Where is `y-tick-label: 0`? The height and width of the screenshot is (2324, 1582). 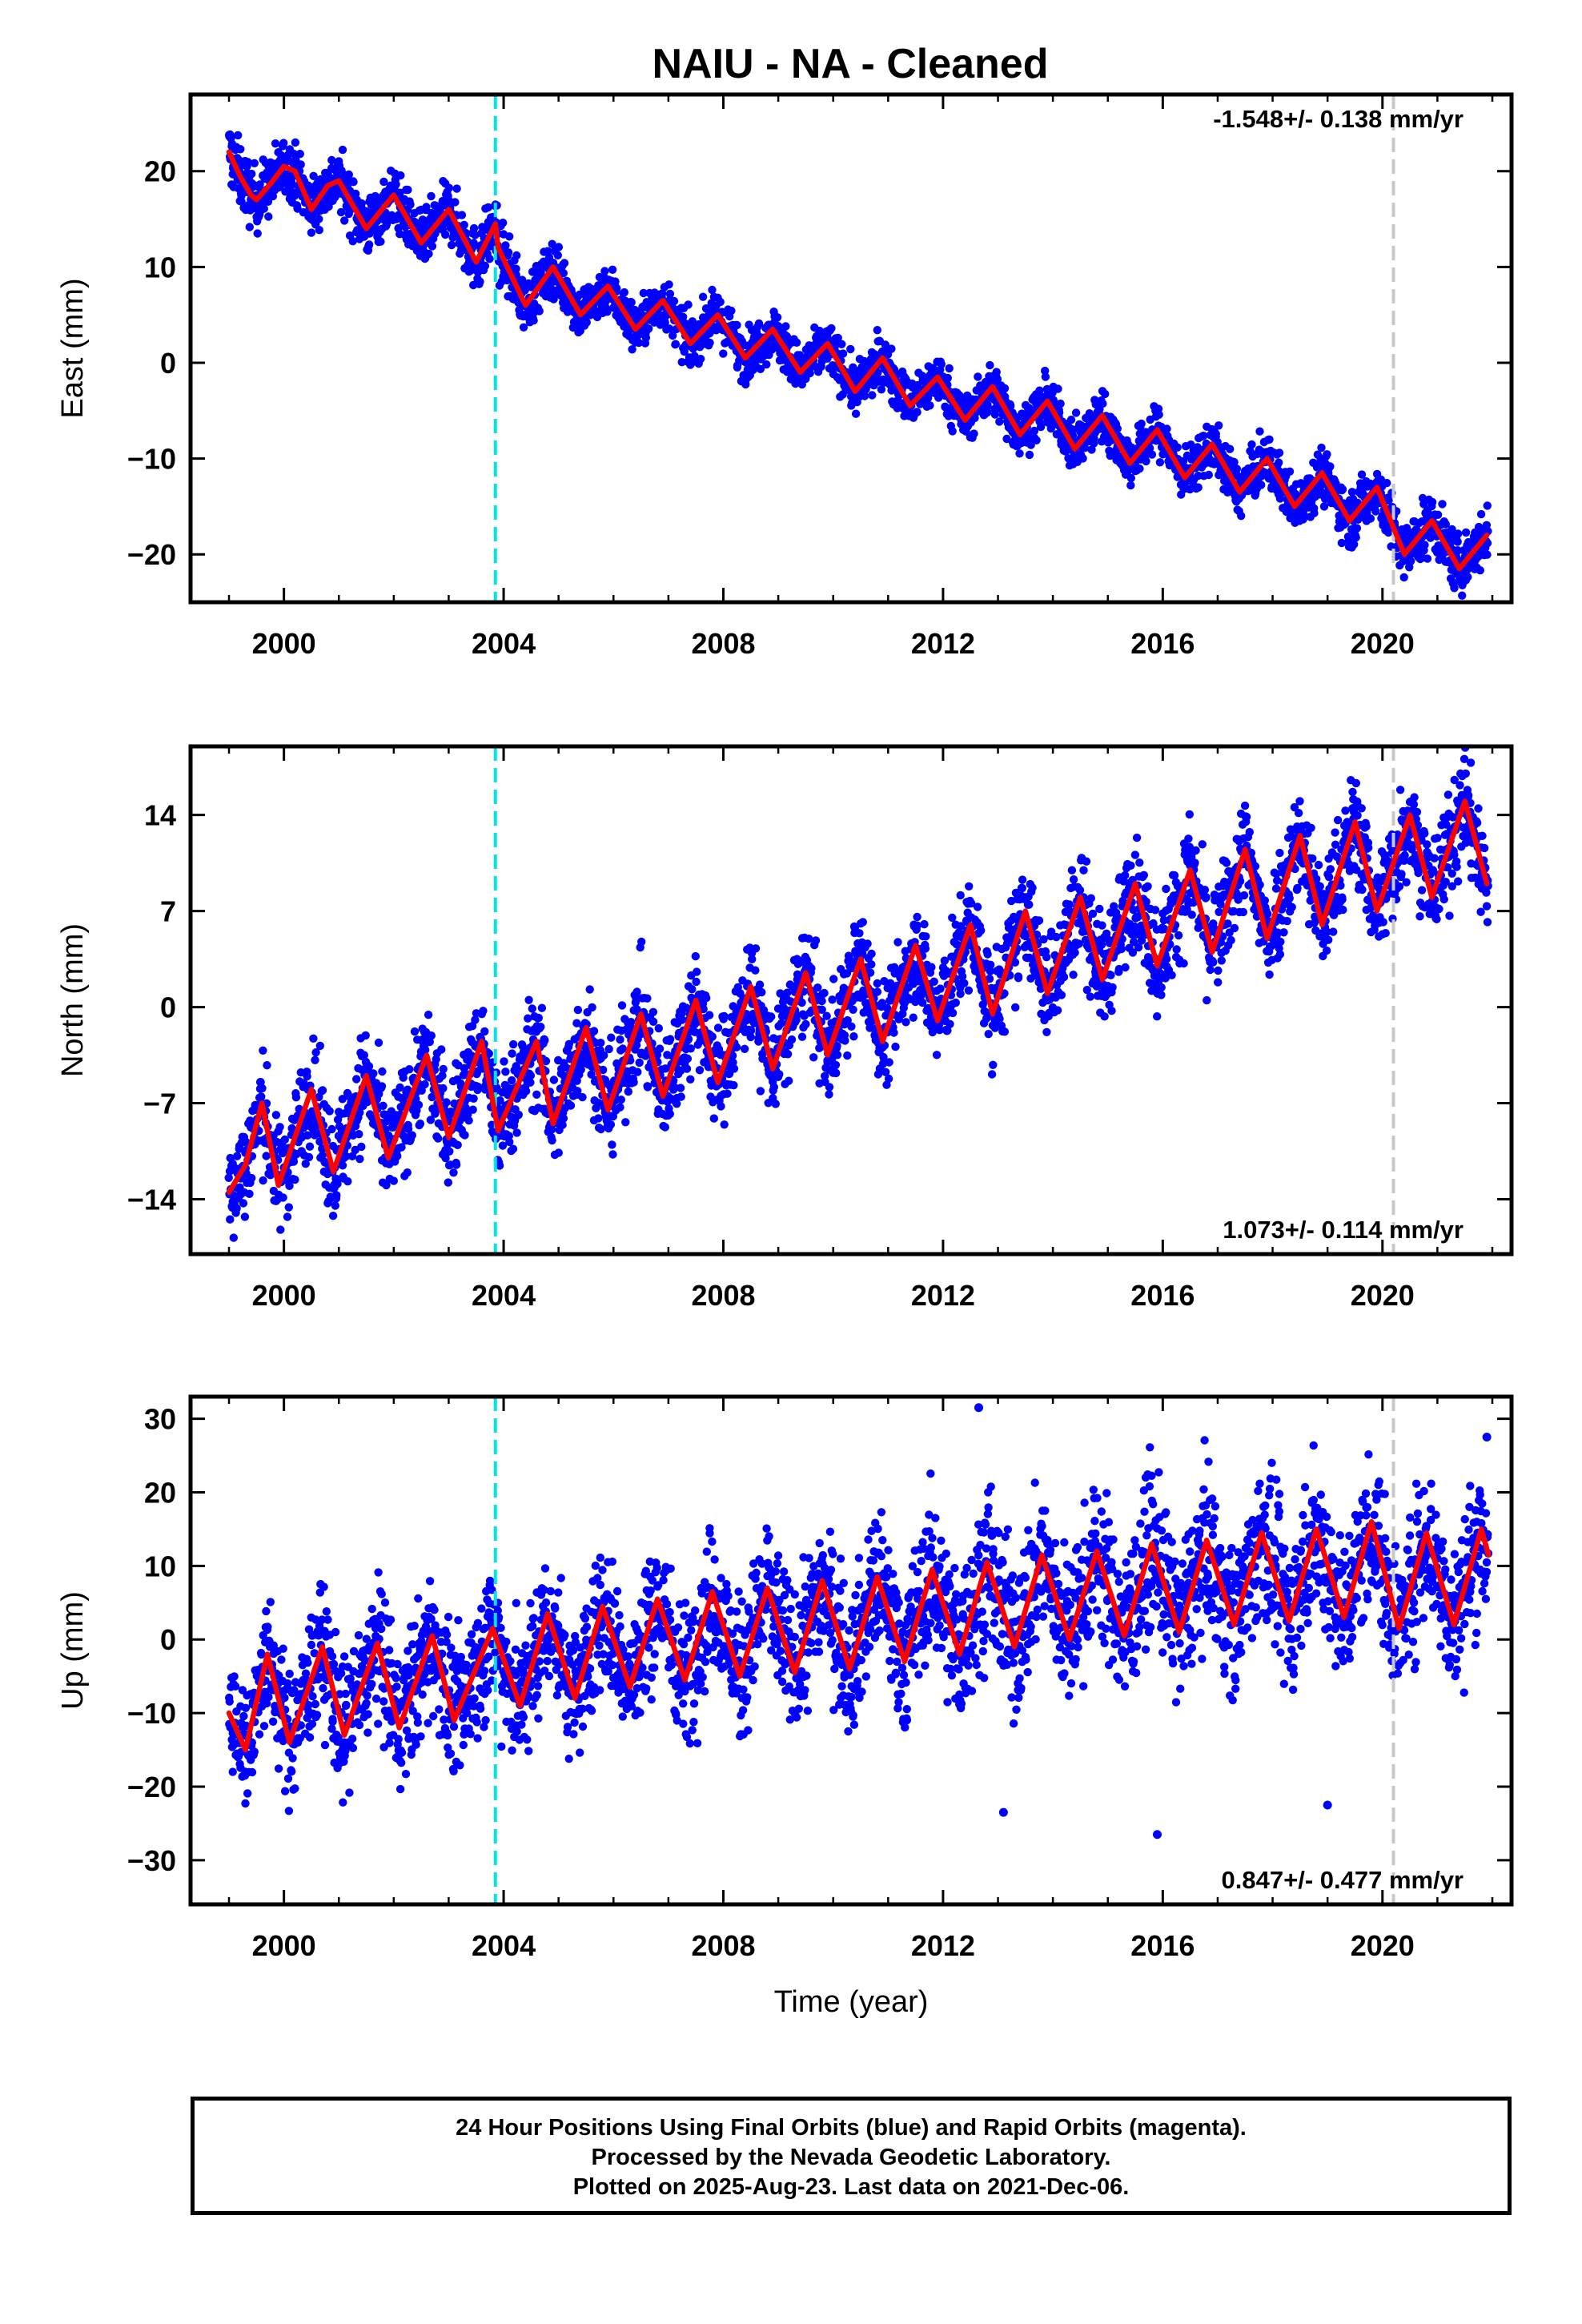 y-tick-label: 0 is located at coordinates (168, 363).